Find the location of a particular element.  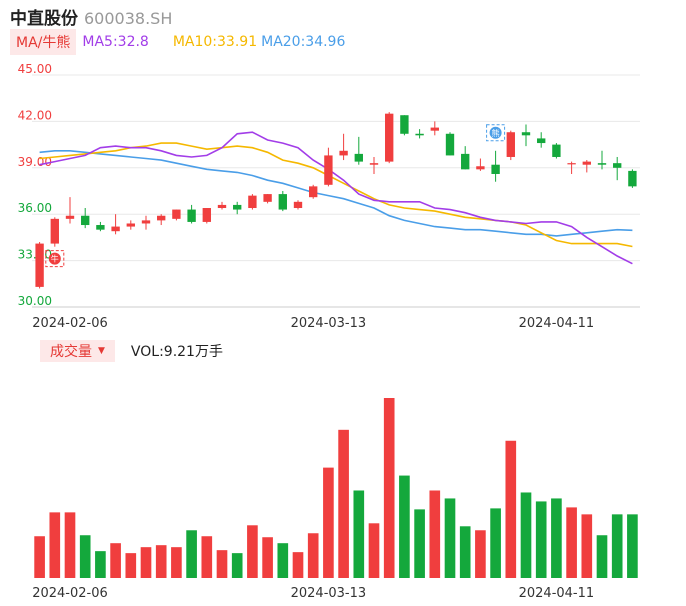

ma20-line is located at coordinates (336, 193).